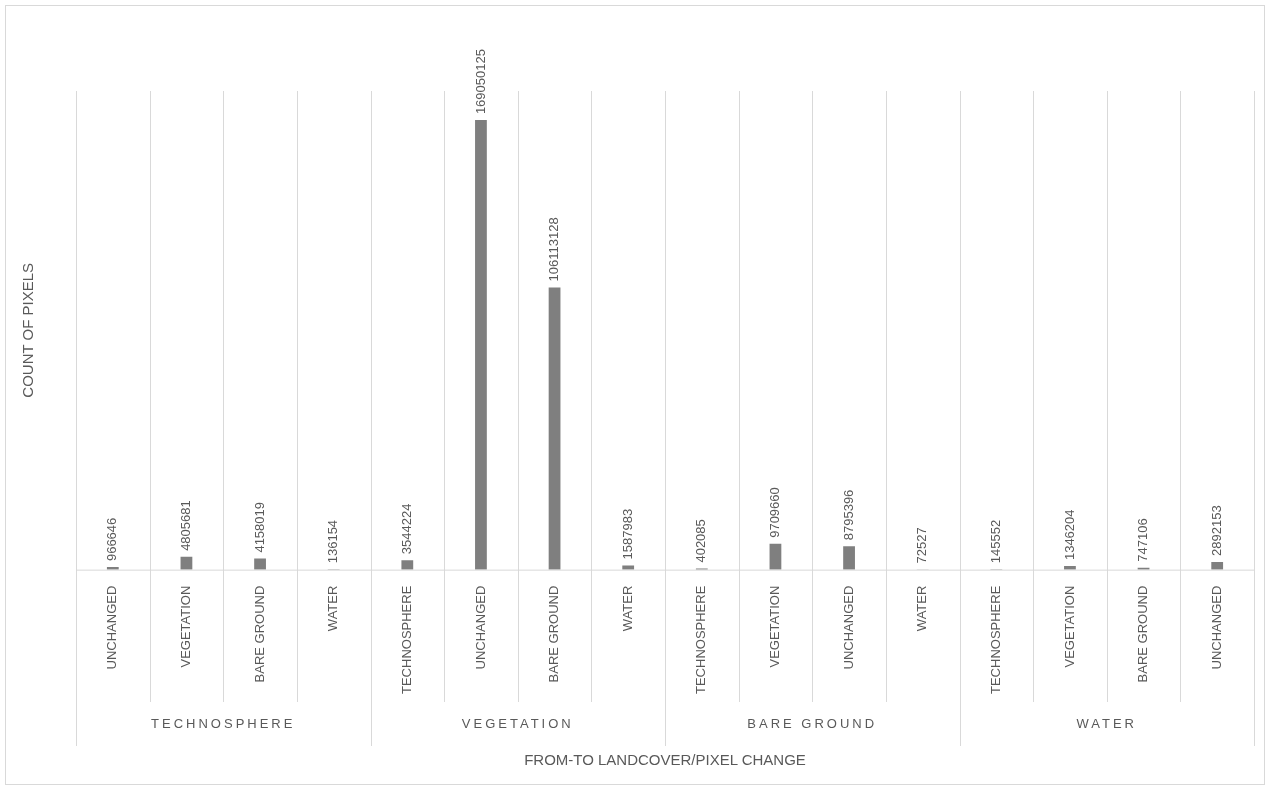 The width and height of the screenshot is (1270, 792). Describe the element at coordinates (554, 249) in the screenshot. I see `data-label: 106113128` at that location.